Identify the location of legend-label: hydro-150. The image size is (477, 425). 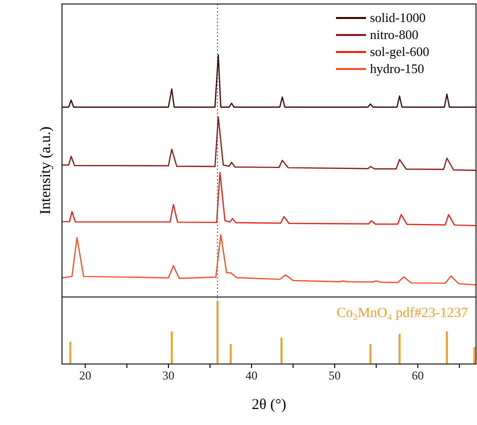
(397, 68).